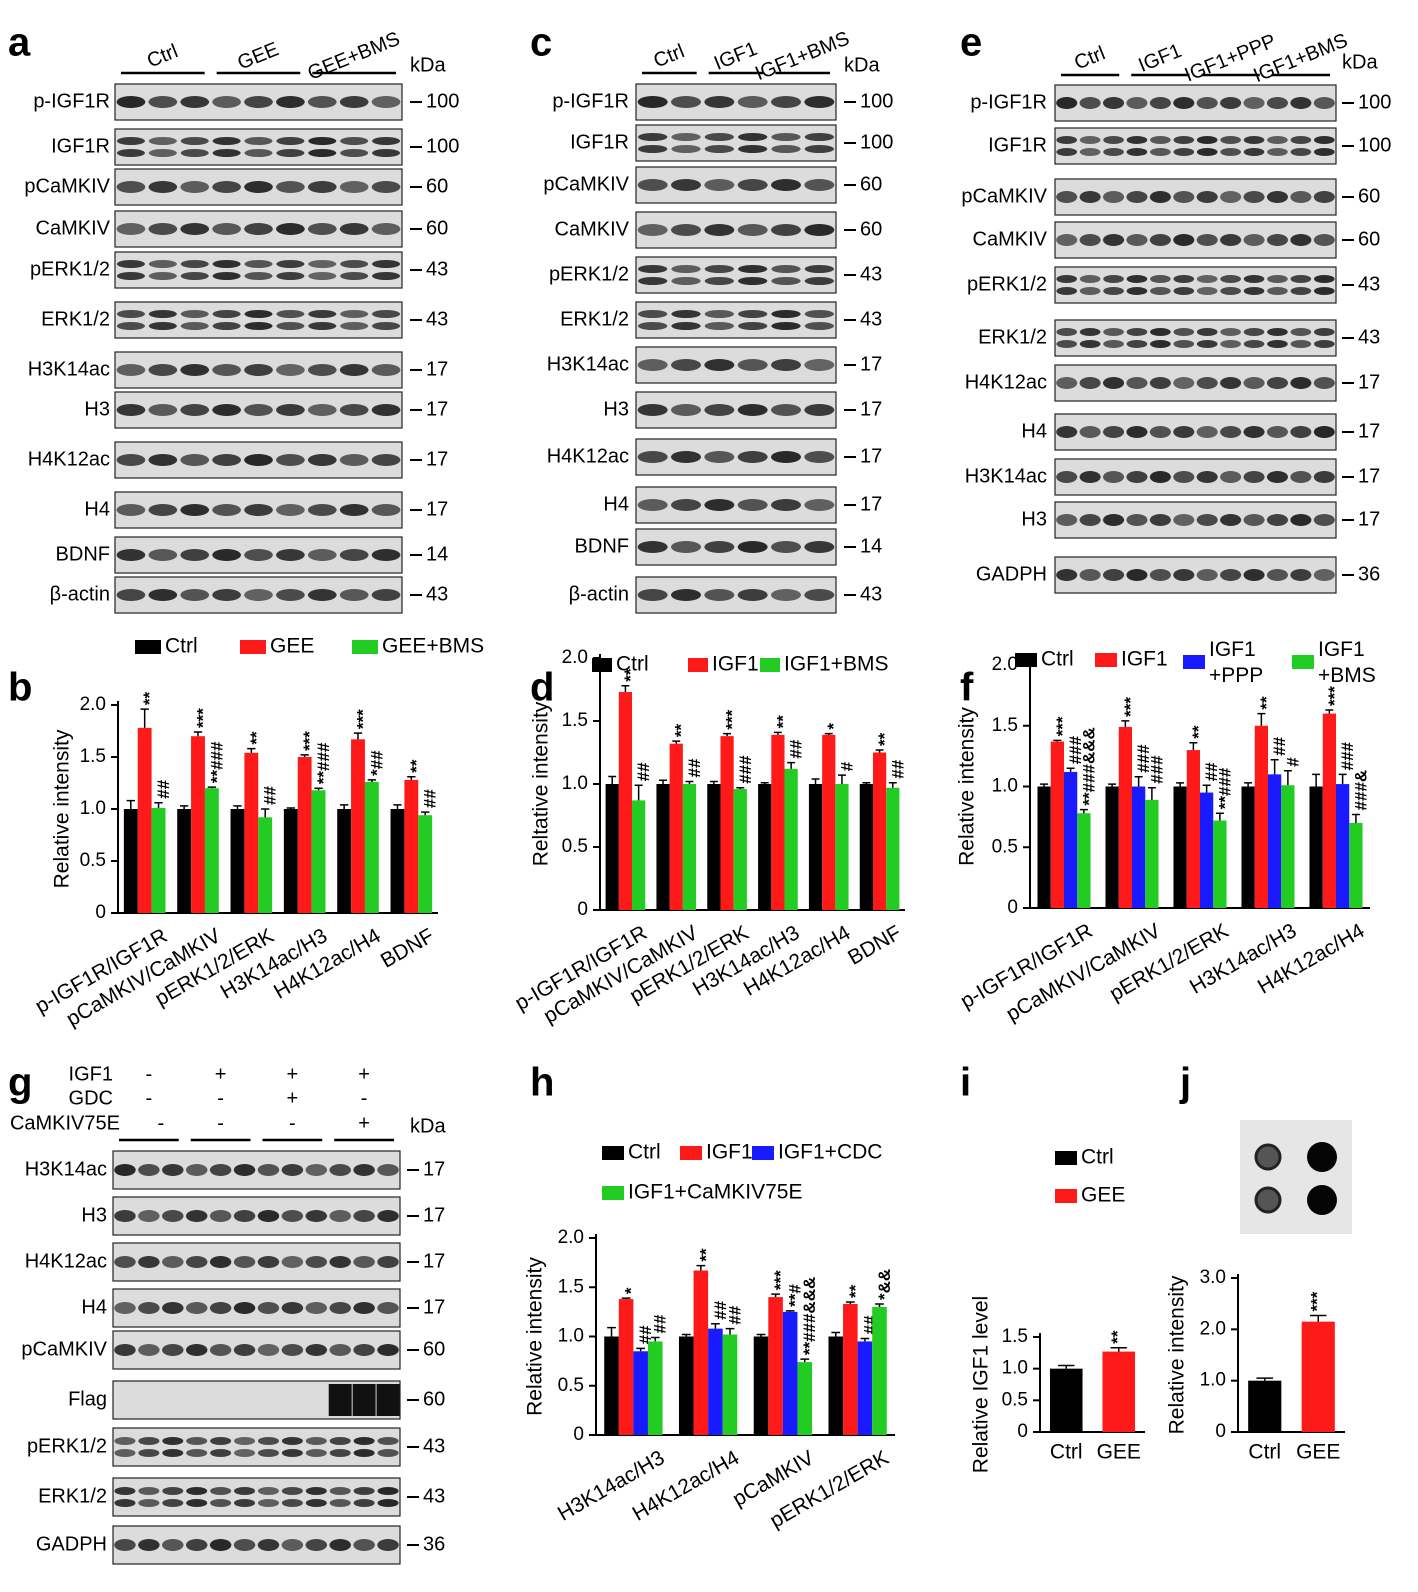  Describe the element at coordinates (309, 741) in the screenshot. I see `significance-label: ***` at that location.